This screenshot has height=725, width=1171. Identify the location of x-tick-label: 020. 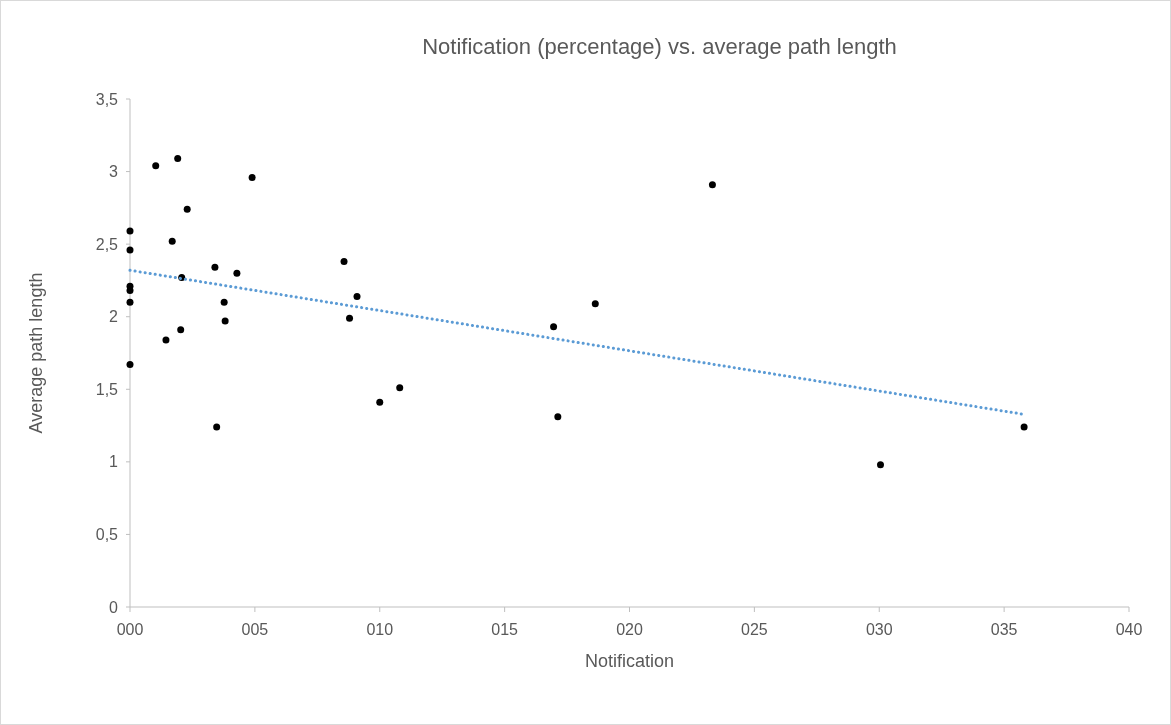
(629, 629).